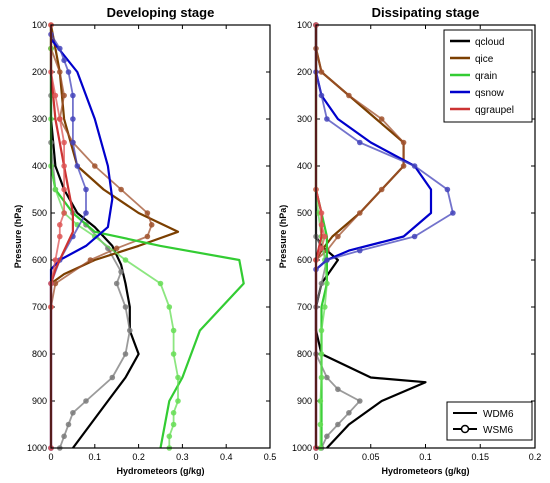  What do you see at coordinates (304, 307) in the screenshot?
I see `y-tick-label: 700` at bounding box center [304, 307].